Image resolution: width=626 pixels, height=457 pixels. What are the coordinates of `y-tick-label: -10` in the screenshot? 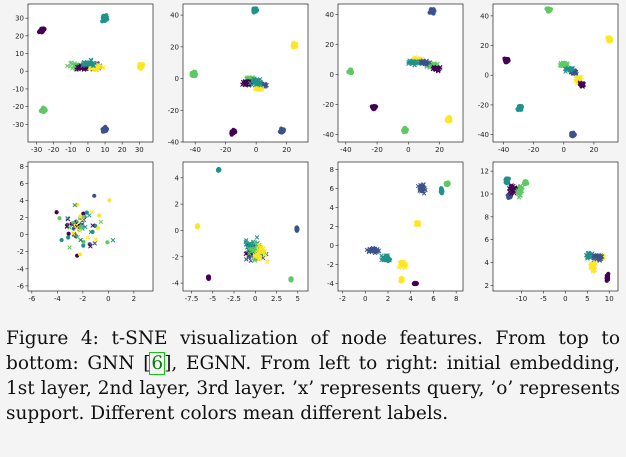 It's located at (18, 89).